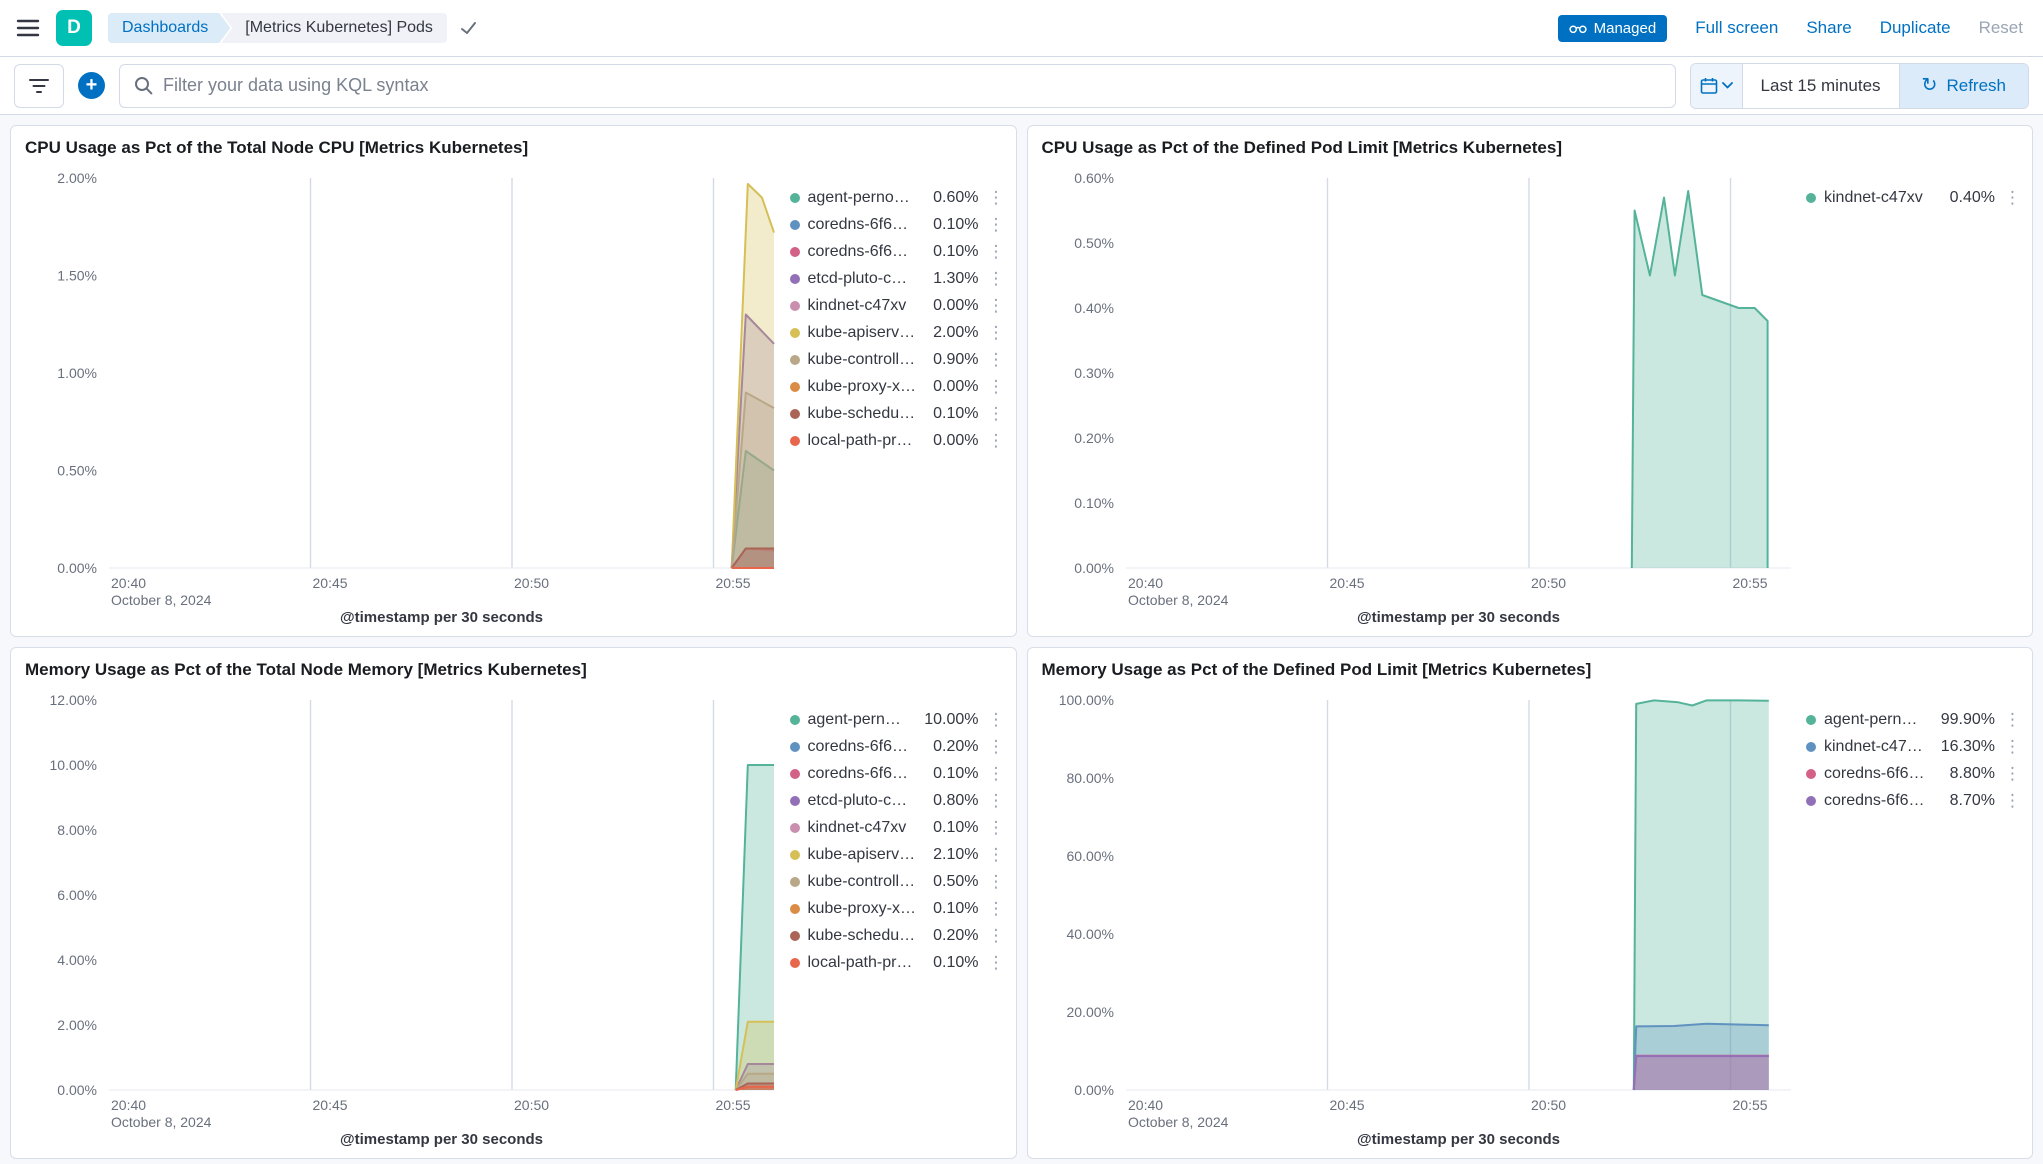 This screenshot has height=1164, width=2043. What do you see at coordinates (919, 85) in the screenshot?
I see `kql-search-input` at bounding box center [919, 85].